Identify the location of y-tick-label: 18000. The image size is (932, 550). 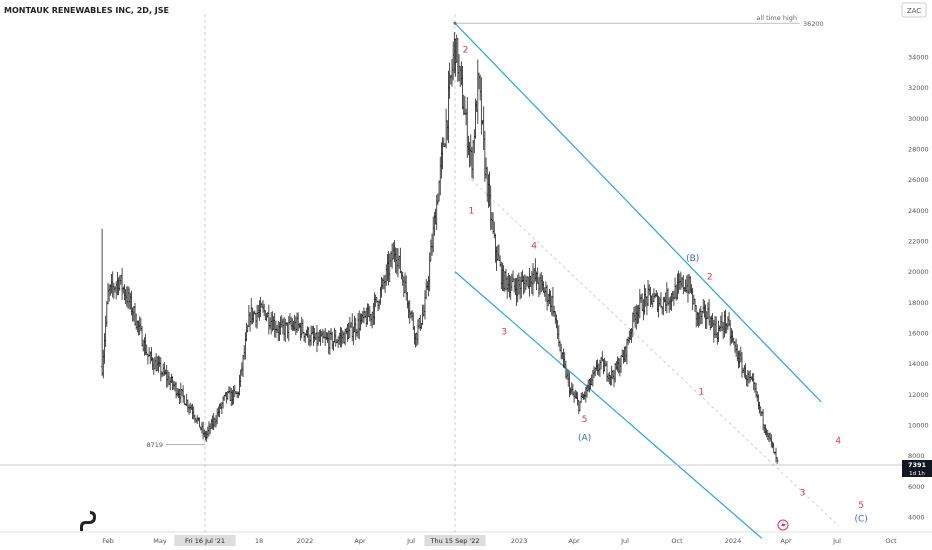
(918, 303).